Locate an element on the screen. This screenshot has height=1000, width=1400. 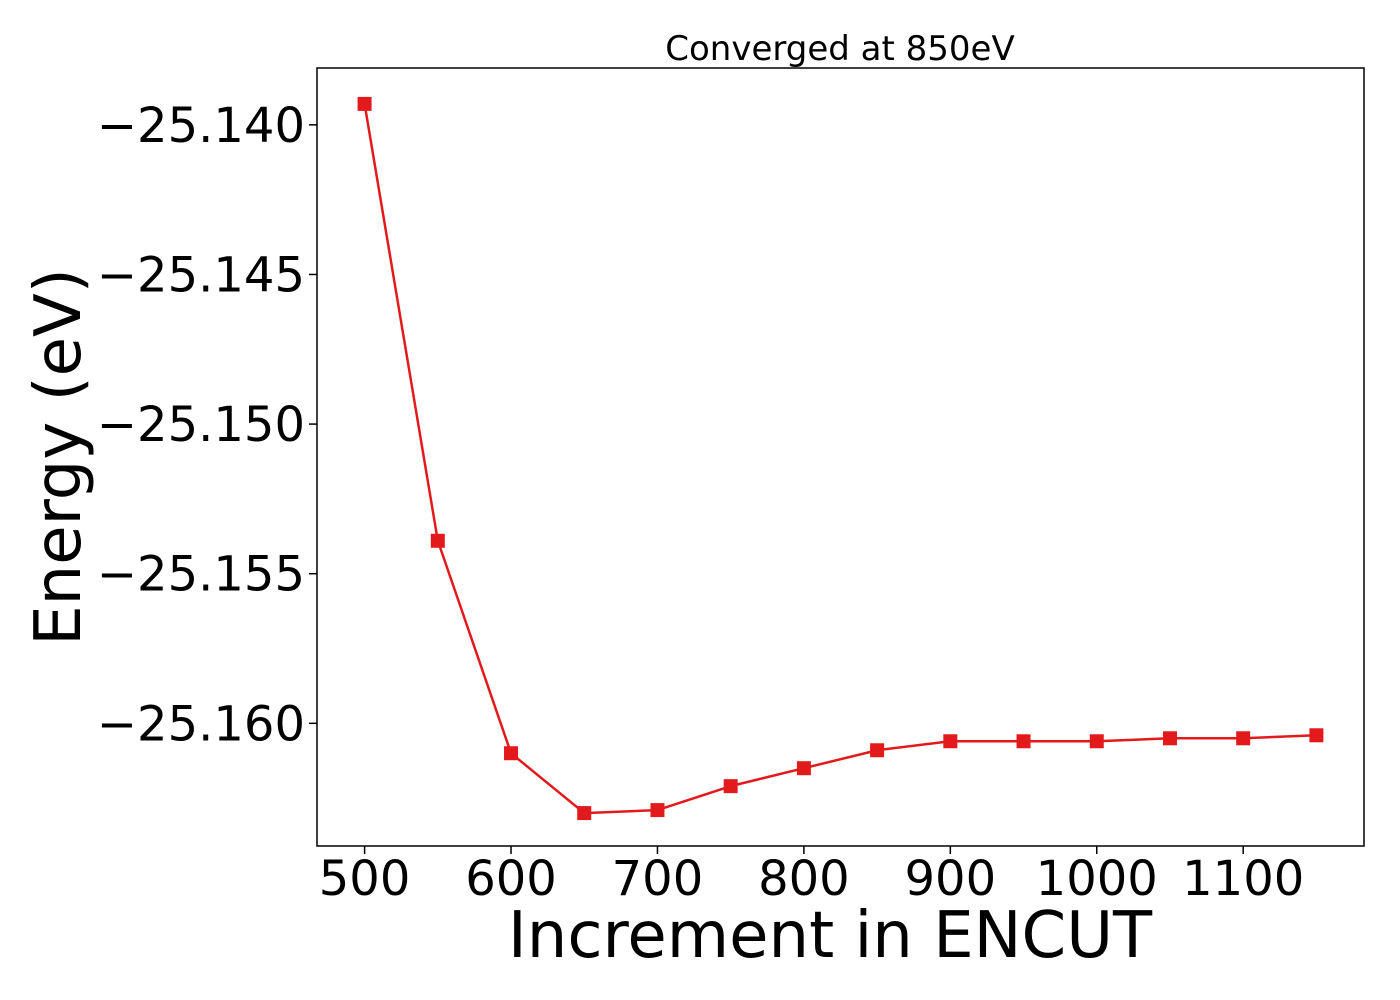
x-tick-label: 500 is located at coordinates (365, 879).